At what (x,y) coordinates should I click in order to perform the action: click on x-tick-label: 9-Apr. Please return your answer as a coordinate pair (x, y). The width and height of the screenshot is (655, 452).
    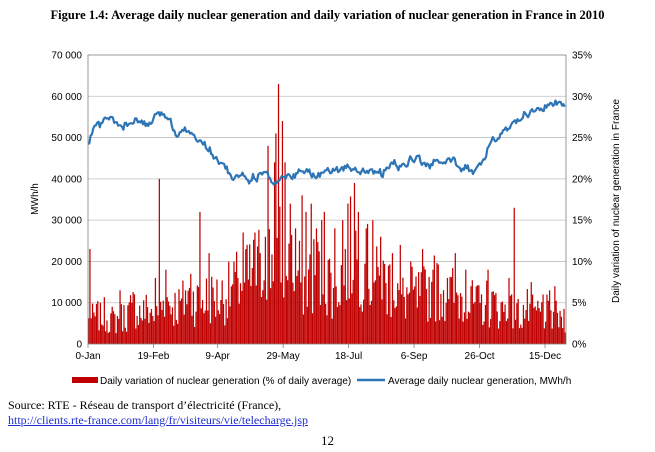
    Looking at the image, I should click on (217, 356).